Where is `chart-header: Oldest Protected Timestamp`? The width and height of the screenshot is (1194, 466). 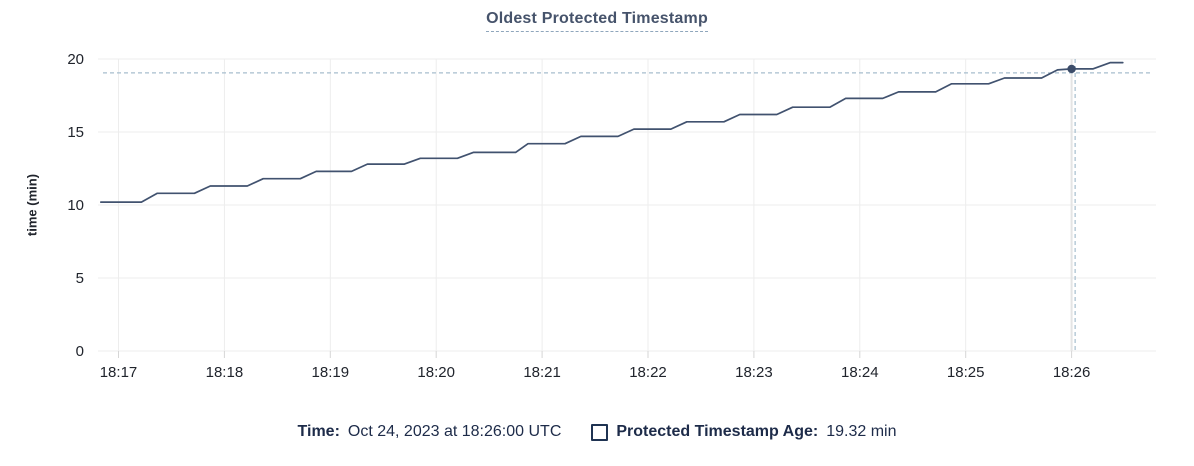
chart-header: Oldest Protected Timestamp is located at coordinates (597, 21).